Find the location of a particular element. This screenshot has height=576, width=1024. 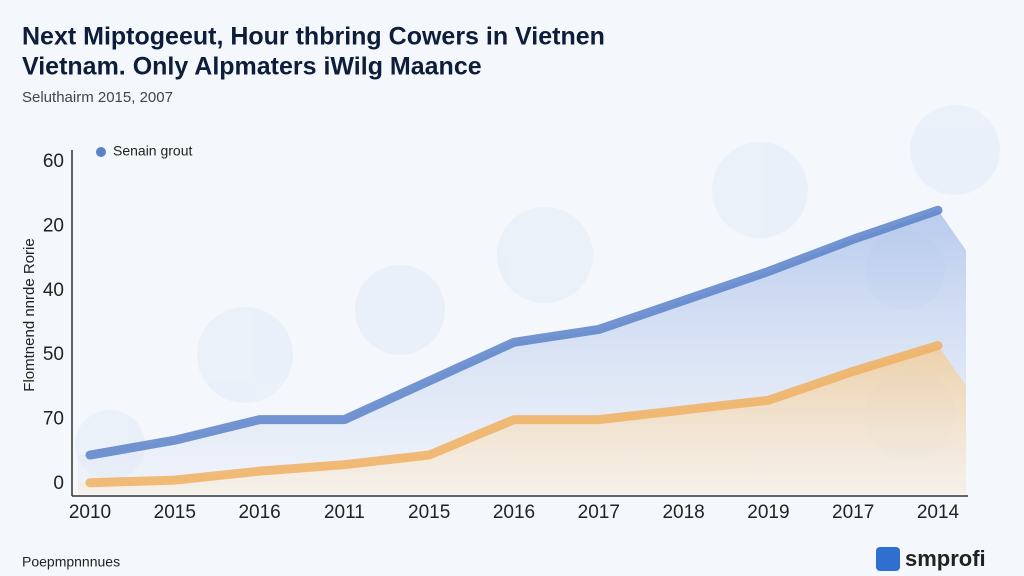

legend-label: Senain grout is located at coordinates (153, 151).